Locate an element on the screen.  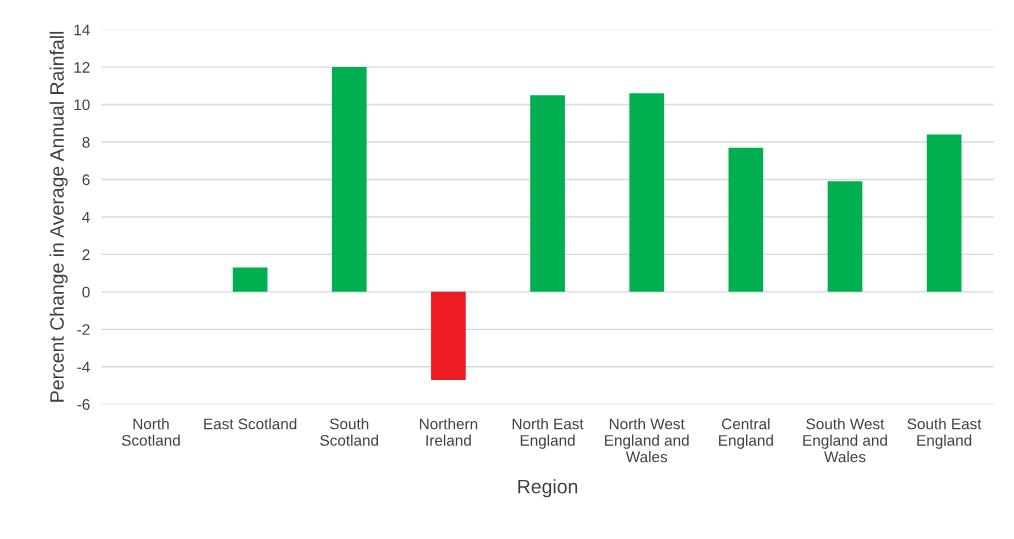
x-tick-label: North Scotland is located at coordinates (150, 432).